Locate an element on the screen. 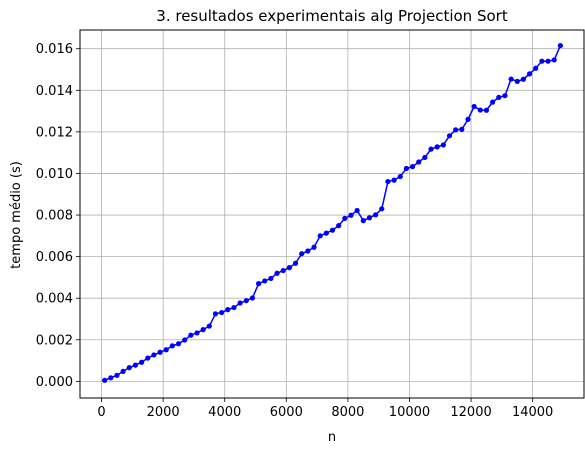 This screenshot has width=585, height=457. x-tick-label: 10000 is located at coordinates (409, 412).